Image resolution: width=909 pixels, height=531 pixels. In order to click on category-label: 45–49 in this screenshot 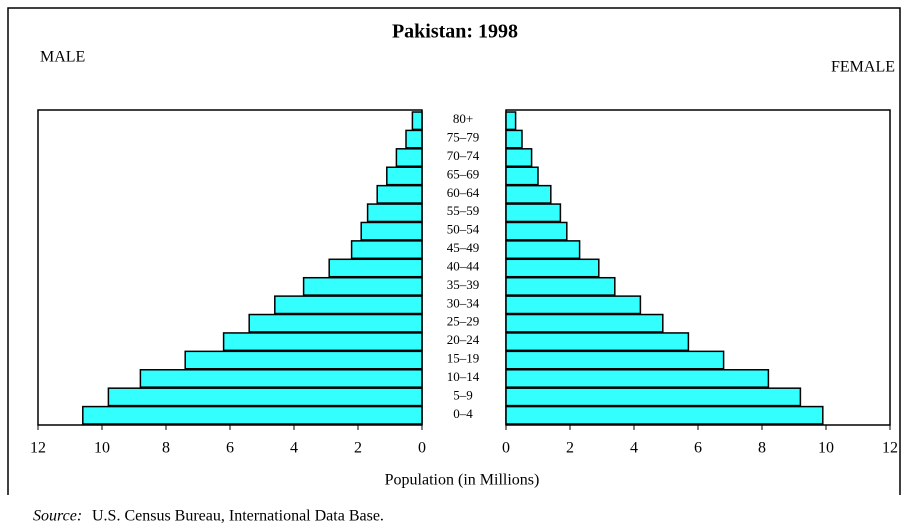, I will do `click(463, 247)`.